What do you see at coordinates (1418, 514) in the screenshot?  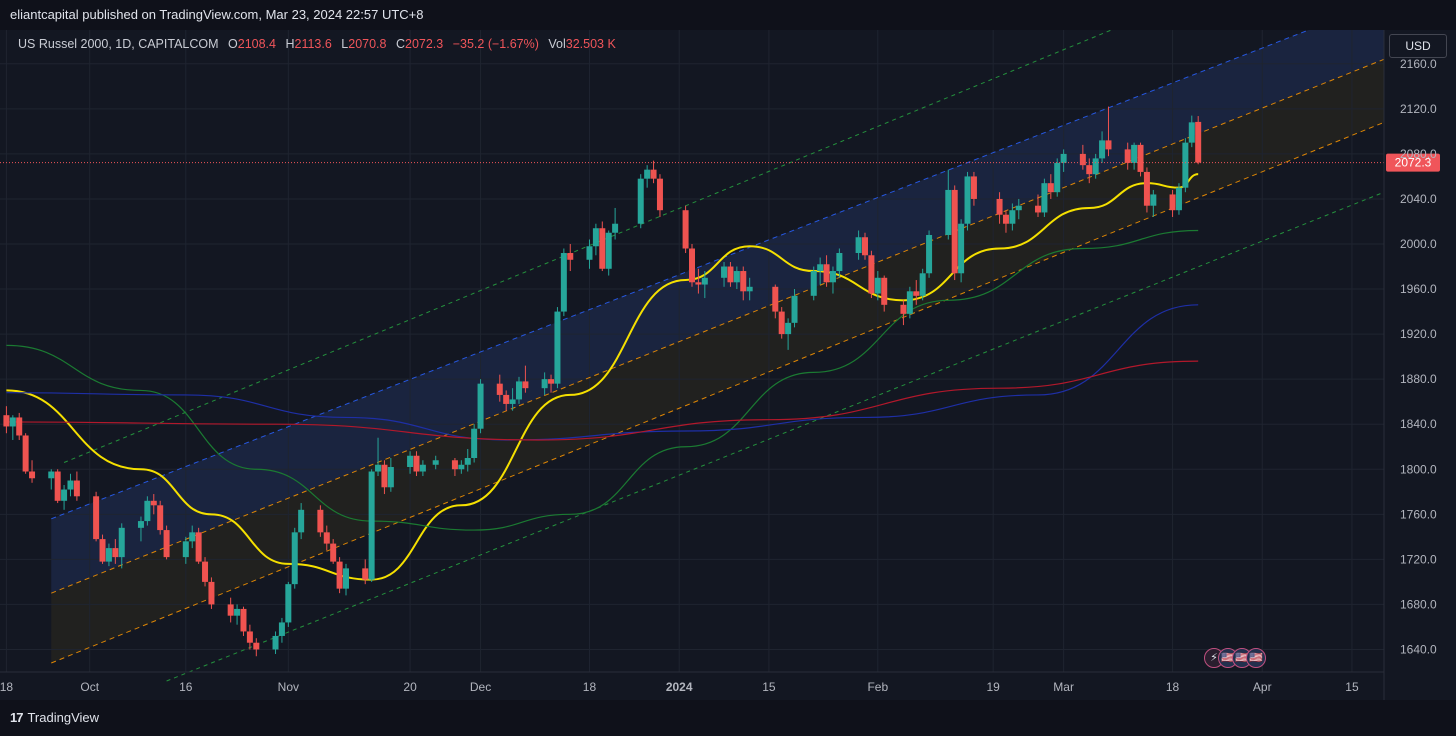 I see `y-tick-label: 1760.0` at bounding box center [1418, 514].